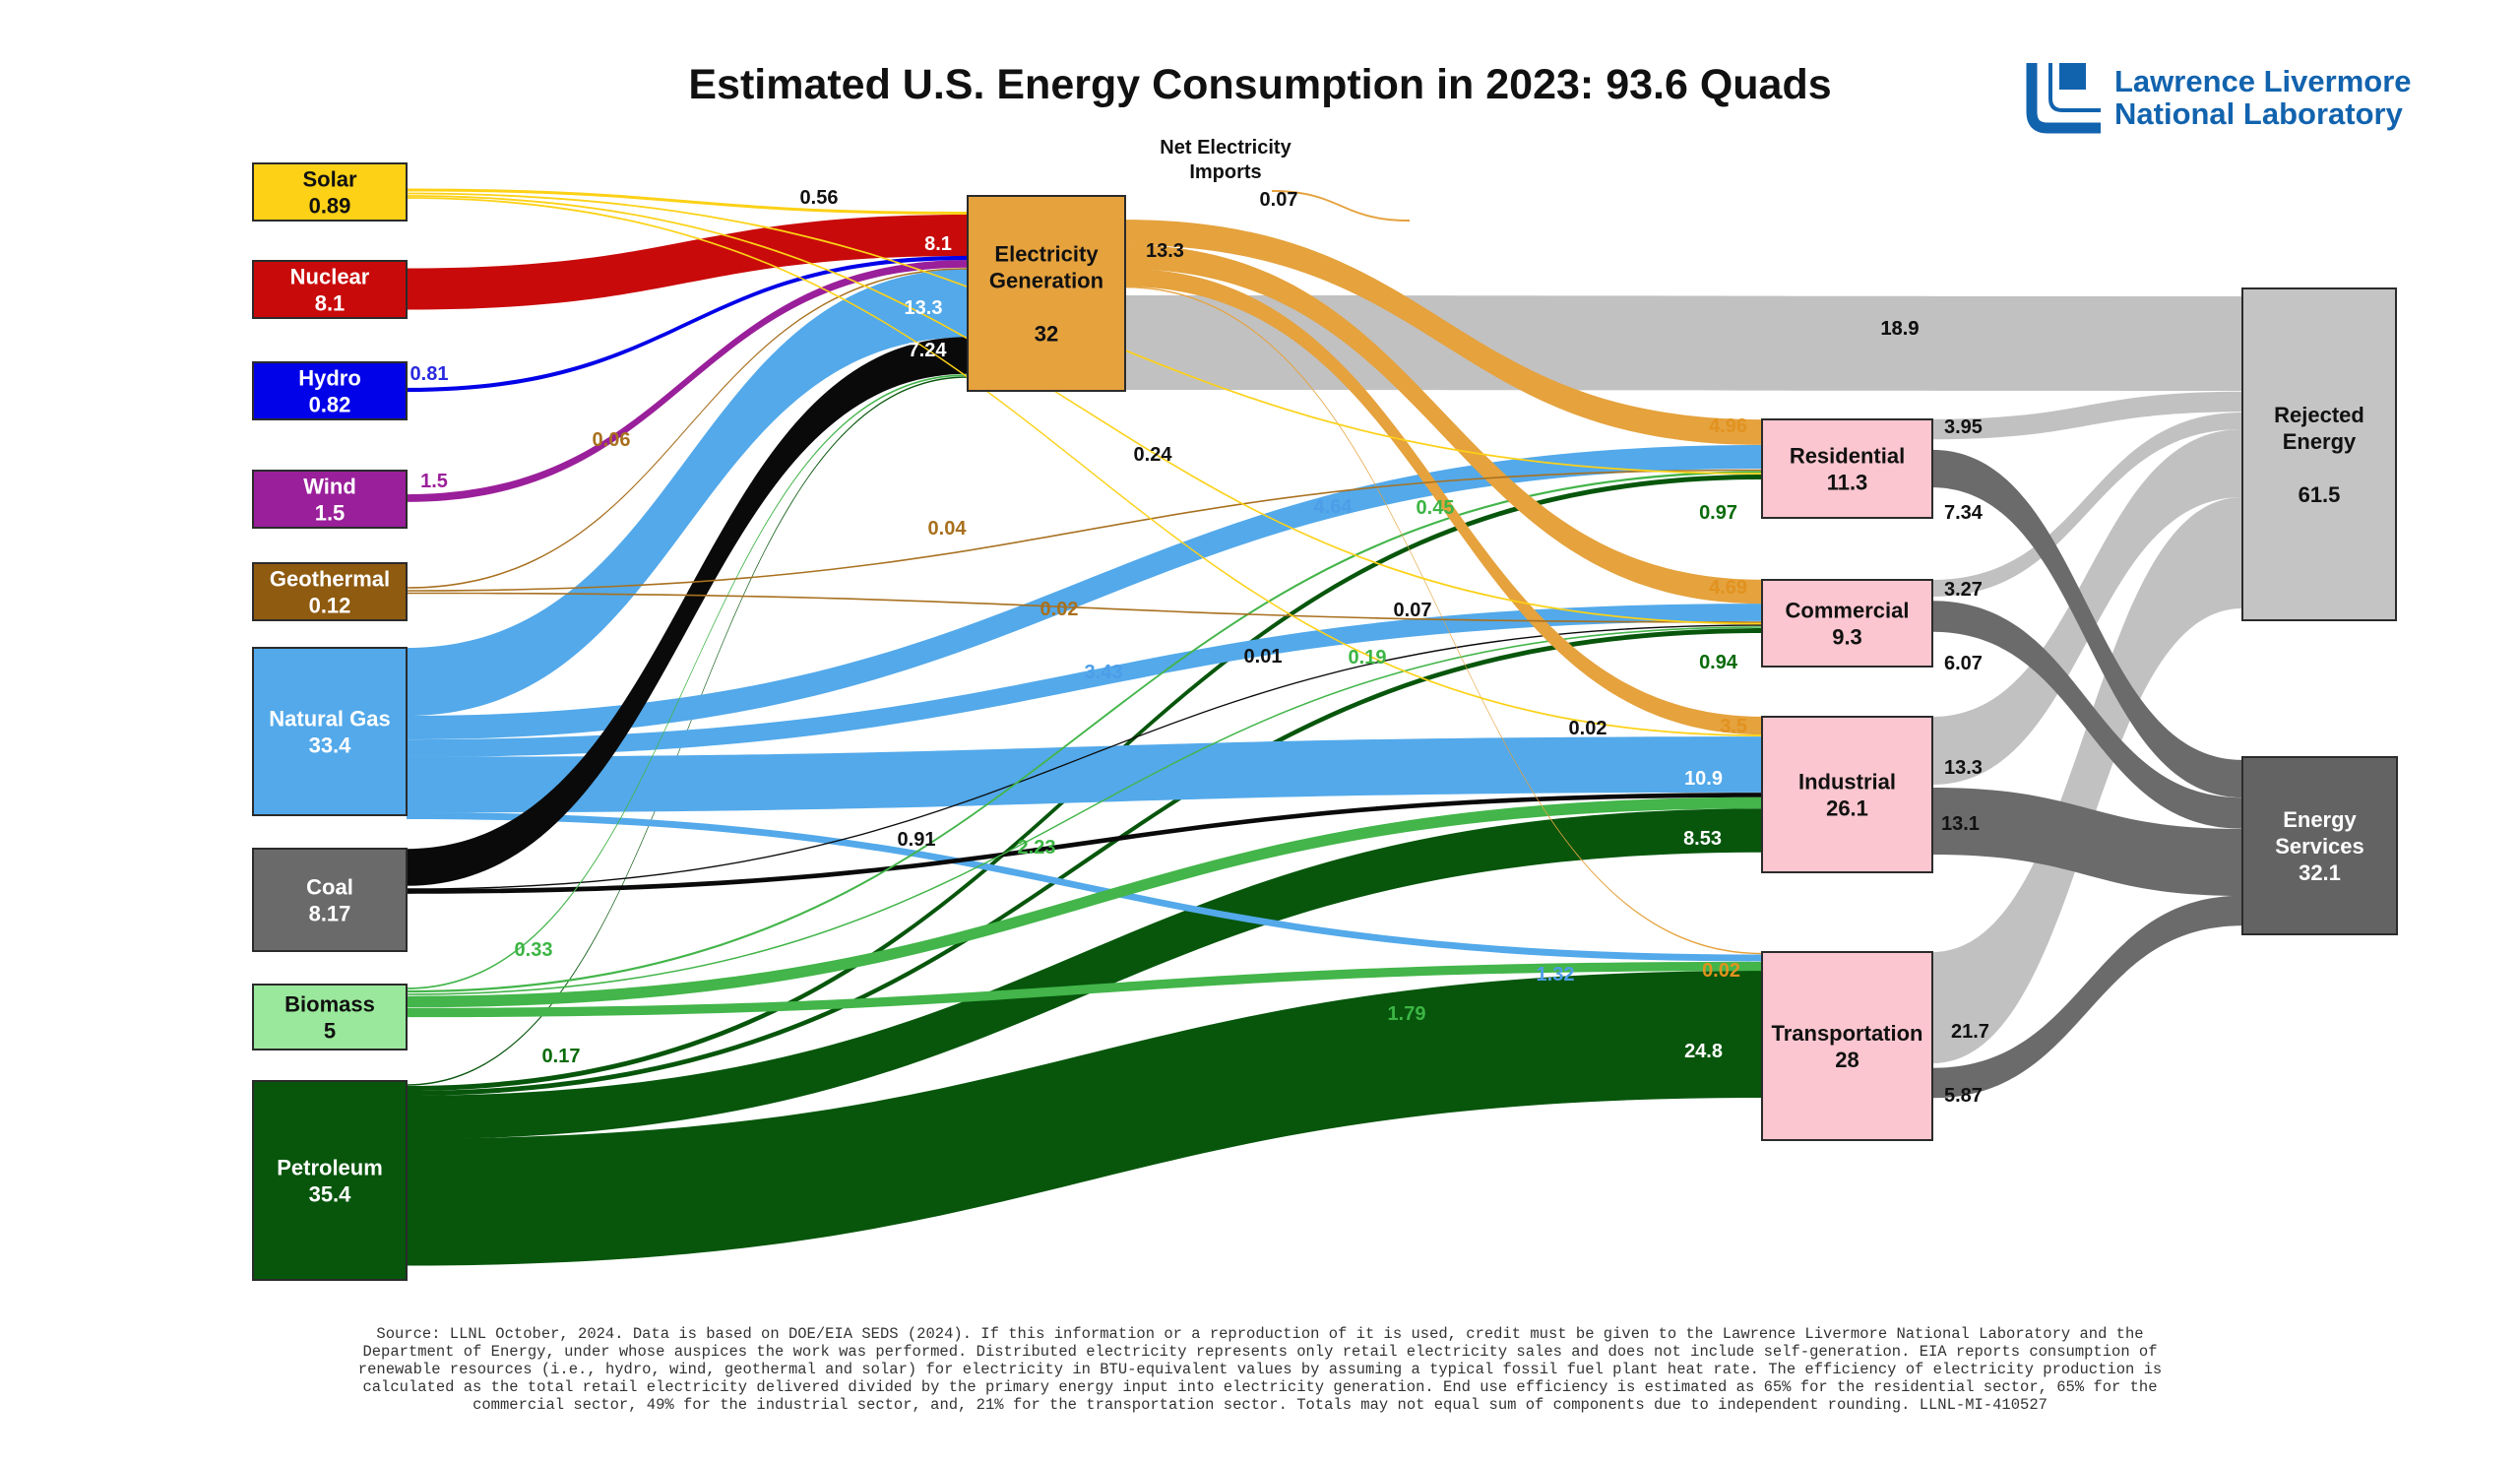  I want to click on node-hydro, so click(330, 391).